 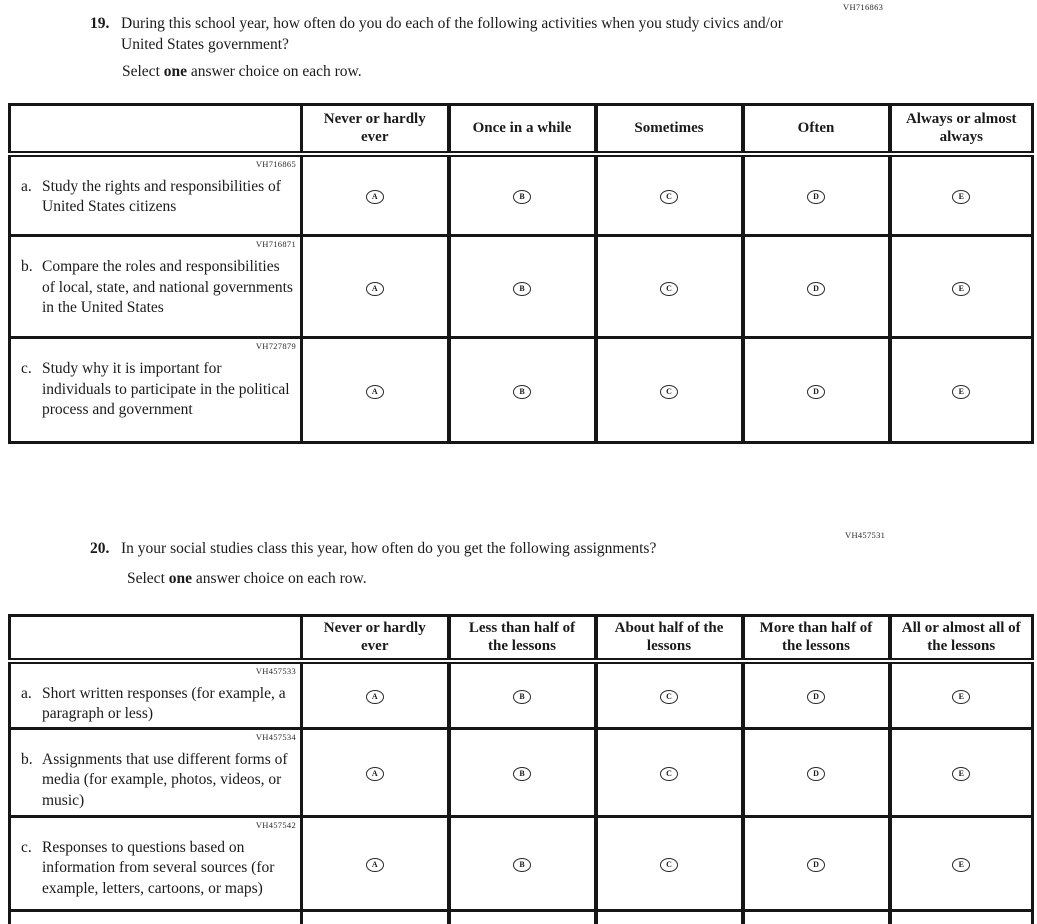 What do you see at coordinates (275, 244) in the screenshot?
I see `variable-code: VH716871` at bounding box center [275, 244].